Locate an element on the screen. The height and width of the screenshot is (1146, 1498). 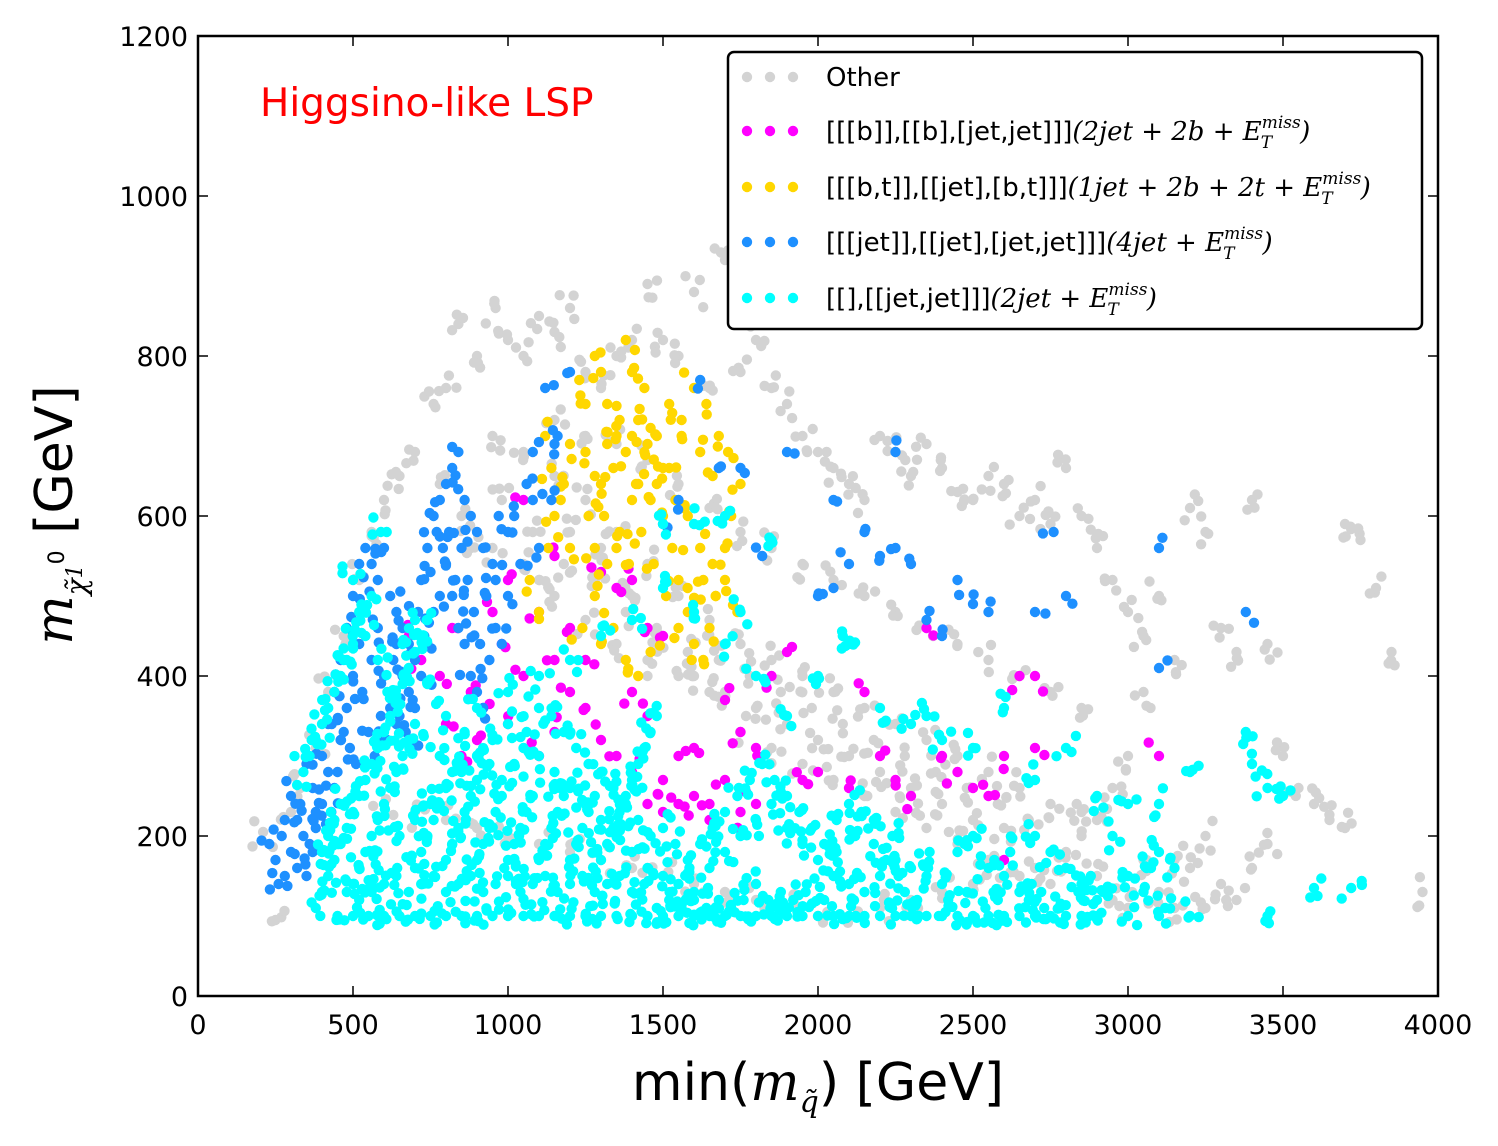
point-s4-158-d1 is located at coordinates (980, 864).